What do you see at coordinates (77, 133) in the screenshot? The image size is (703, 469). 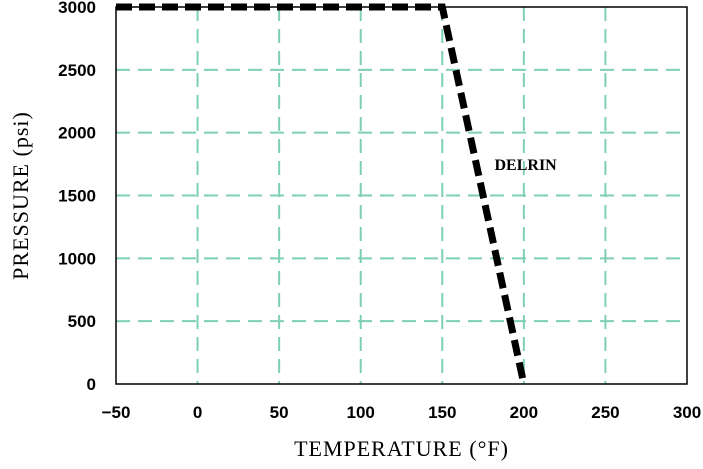 I see `y-tick-label: 2000` at bounding box center [77, 133].